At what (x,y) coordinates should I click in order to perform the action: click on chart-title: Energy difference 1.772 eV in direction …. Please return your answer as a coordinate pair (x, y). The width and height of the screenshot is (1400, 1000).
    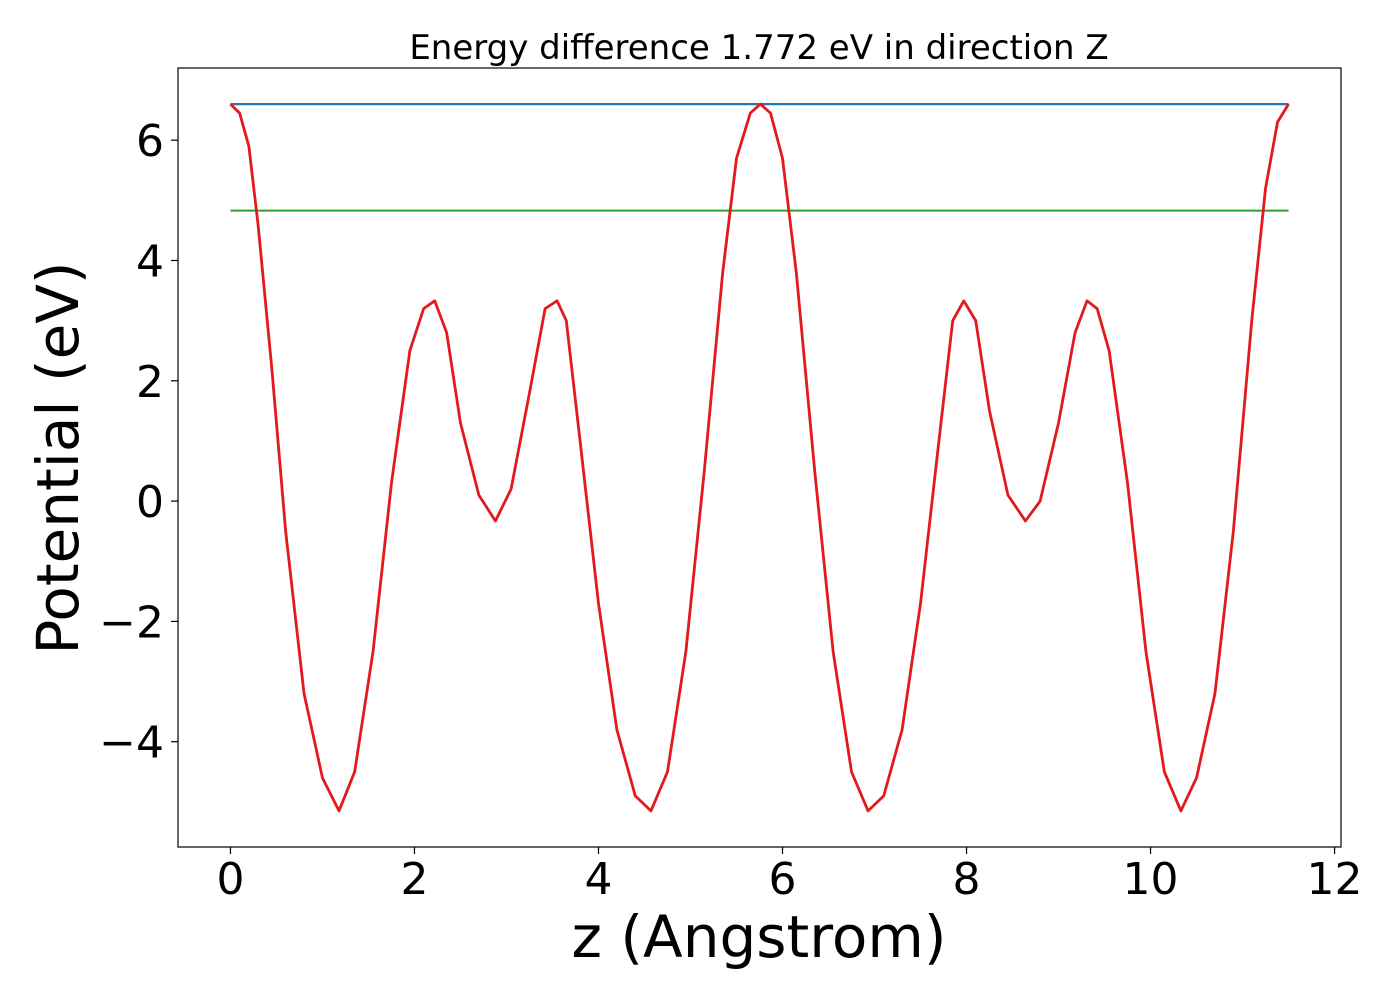
    Looking at the image, I should click on (758, 48).